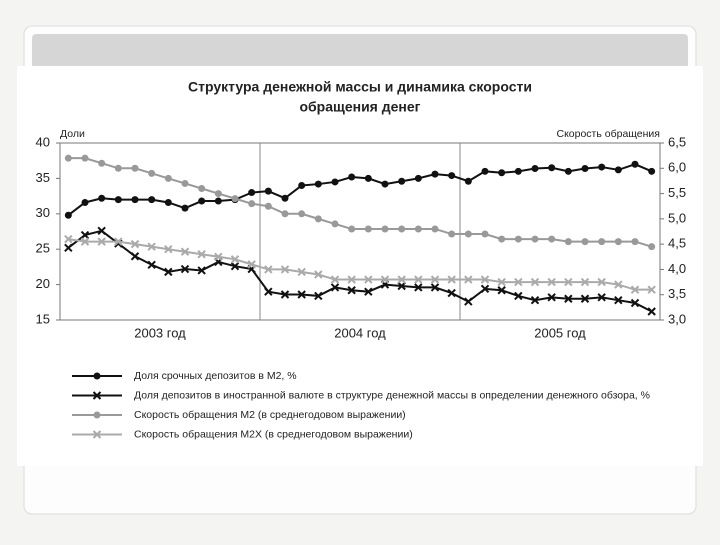 The width and height of the screenshot is (720, 545). Describe the element at coordinates (43, 248) in the screenshot. I see `y-tick-label: 25` at that location.